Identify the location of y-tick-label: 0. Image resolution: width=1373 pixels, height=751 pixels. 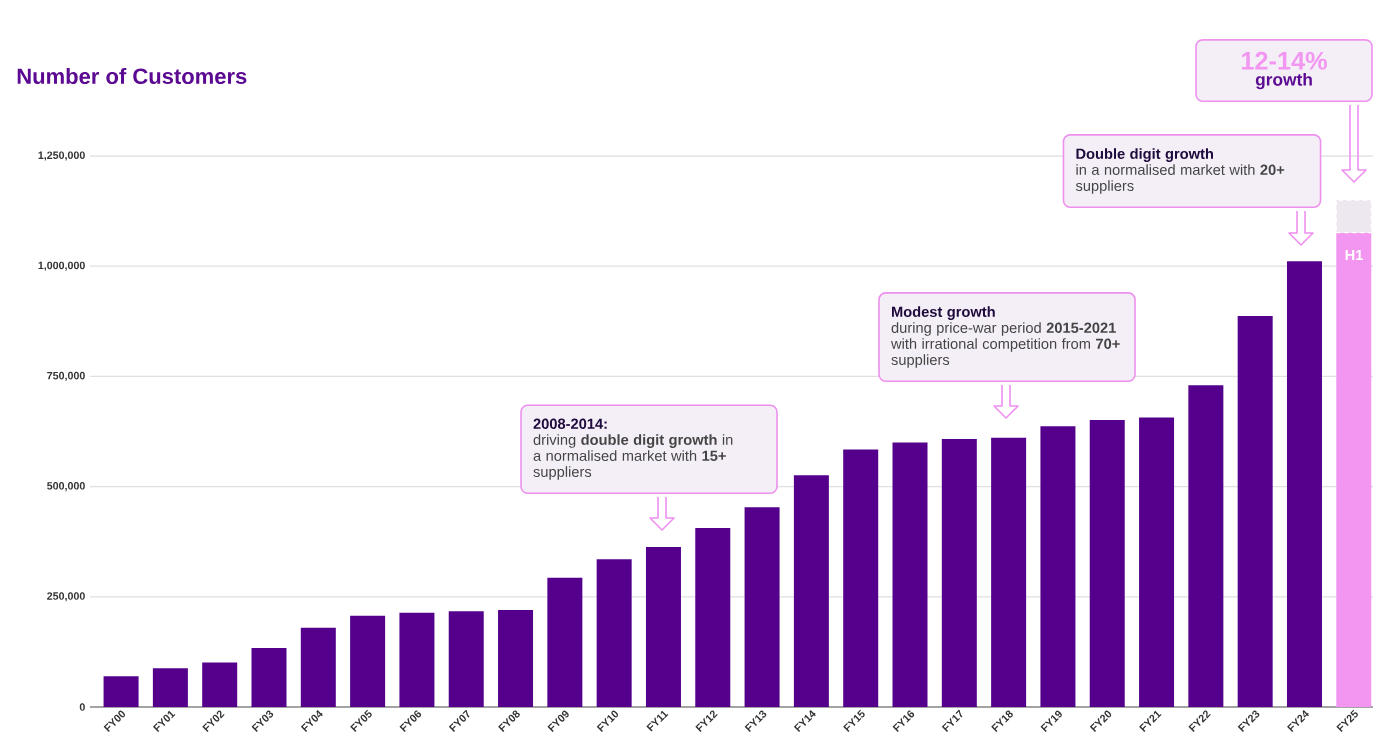
(82, 707).